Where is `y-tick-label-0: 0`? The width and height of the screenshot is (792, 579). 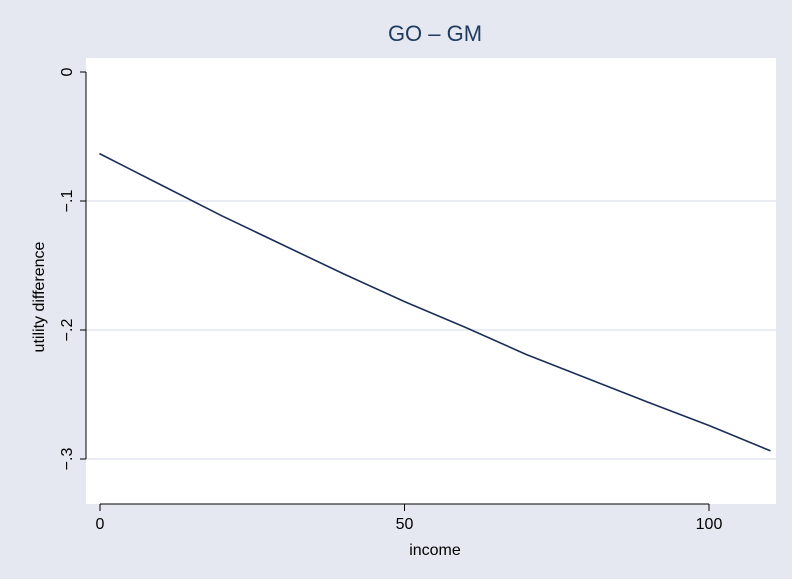
y-tick-label-0: 0 is located at coordinates (67, 71).